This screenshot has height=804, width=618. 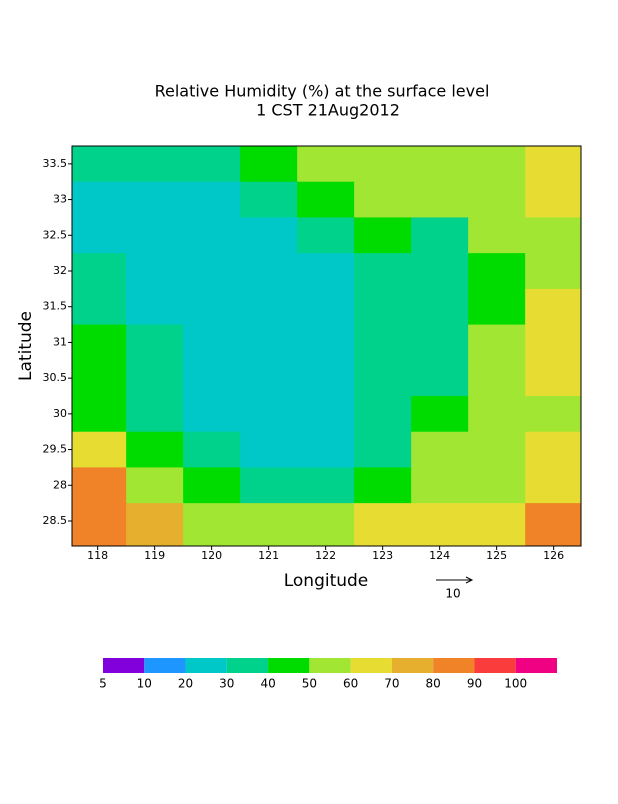 What do you see at coordinates (55, 520) in the screenshot?
I see `y-tick-label: 28.5` at bounding box center [55, 520].